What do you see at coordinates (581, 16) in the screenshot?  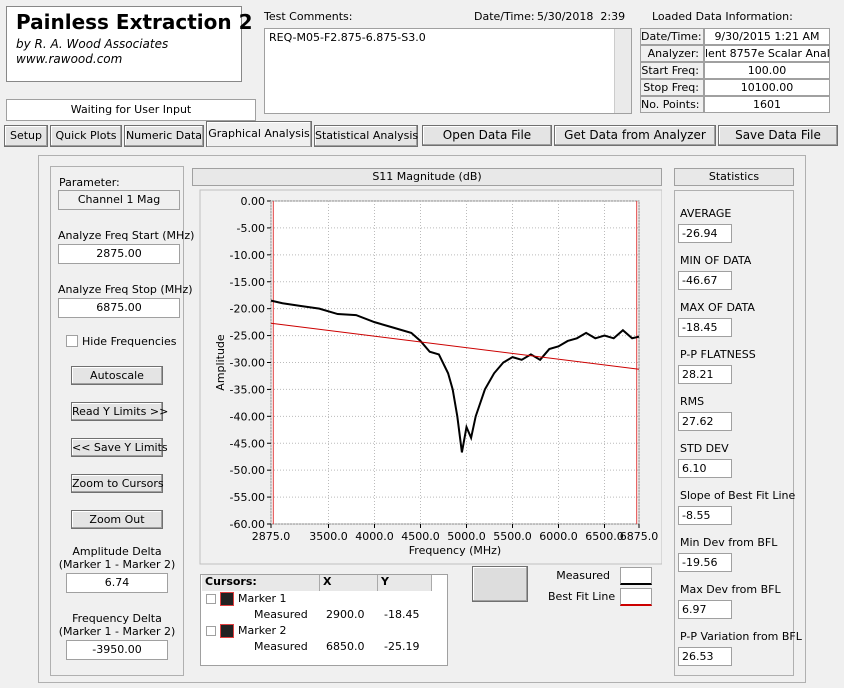 I see `datetime-value: 5/30/2018 2:39` at bounding box center [581, 16].